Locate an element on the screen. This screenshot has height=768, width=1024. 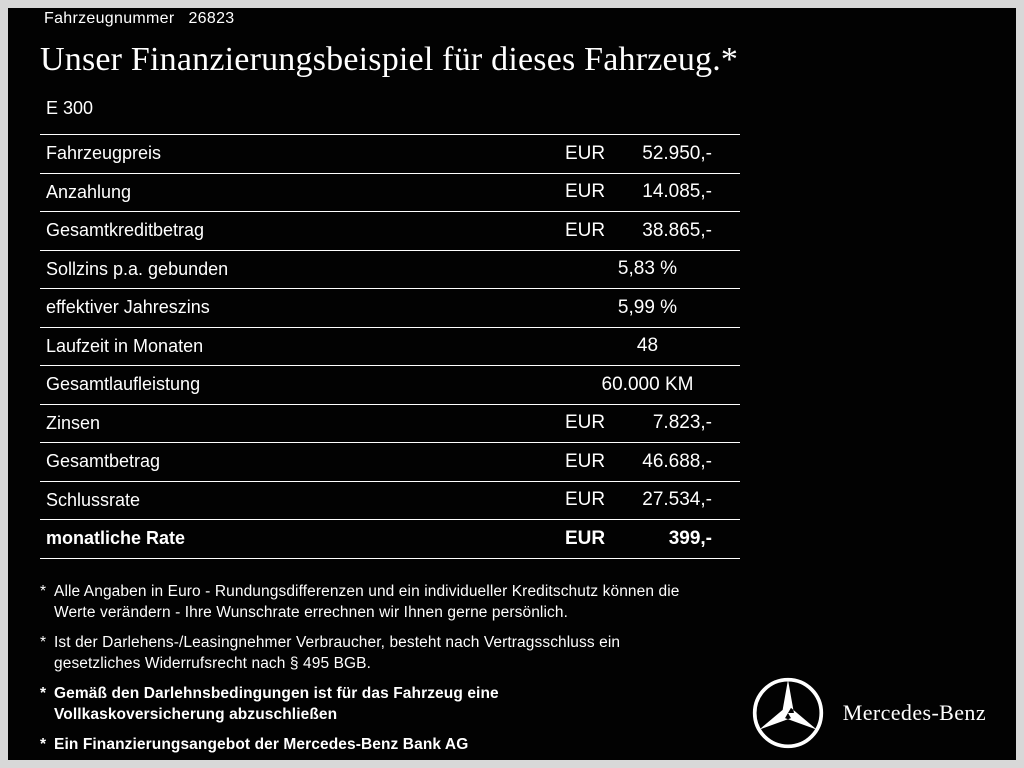
mercedes-star-icon is located at coordinates (787, 713).